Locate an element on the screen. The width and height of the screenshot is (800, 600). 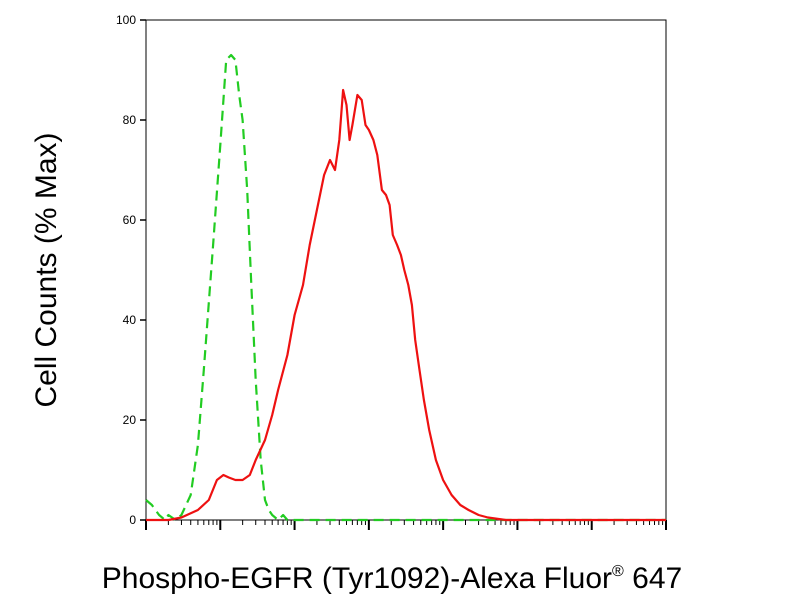
y-tick-label: 100 is located at coordinates (126, 20).